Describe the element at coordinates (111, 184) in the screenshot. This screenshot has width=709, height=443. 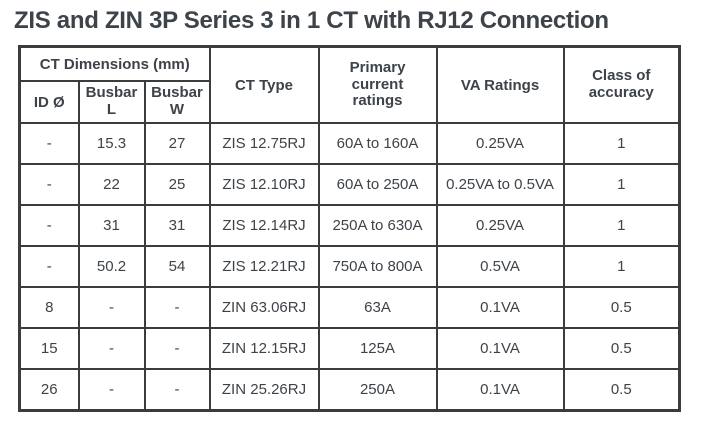
I see `cell-busbar-l: 22` at that location.